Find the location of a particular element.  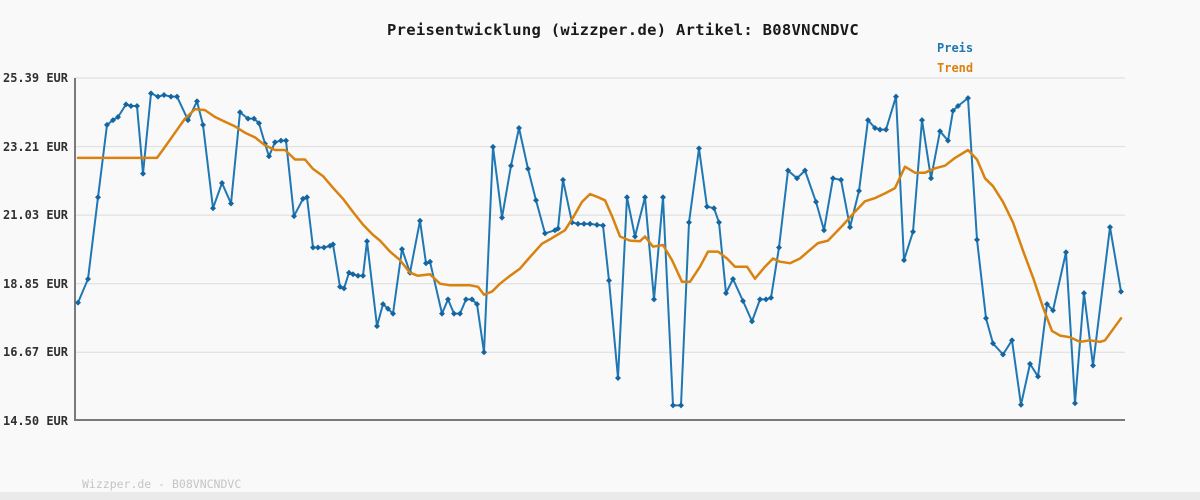

y-tick-label: 14.50 EUR is located at coordinates (35, 421).